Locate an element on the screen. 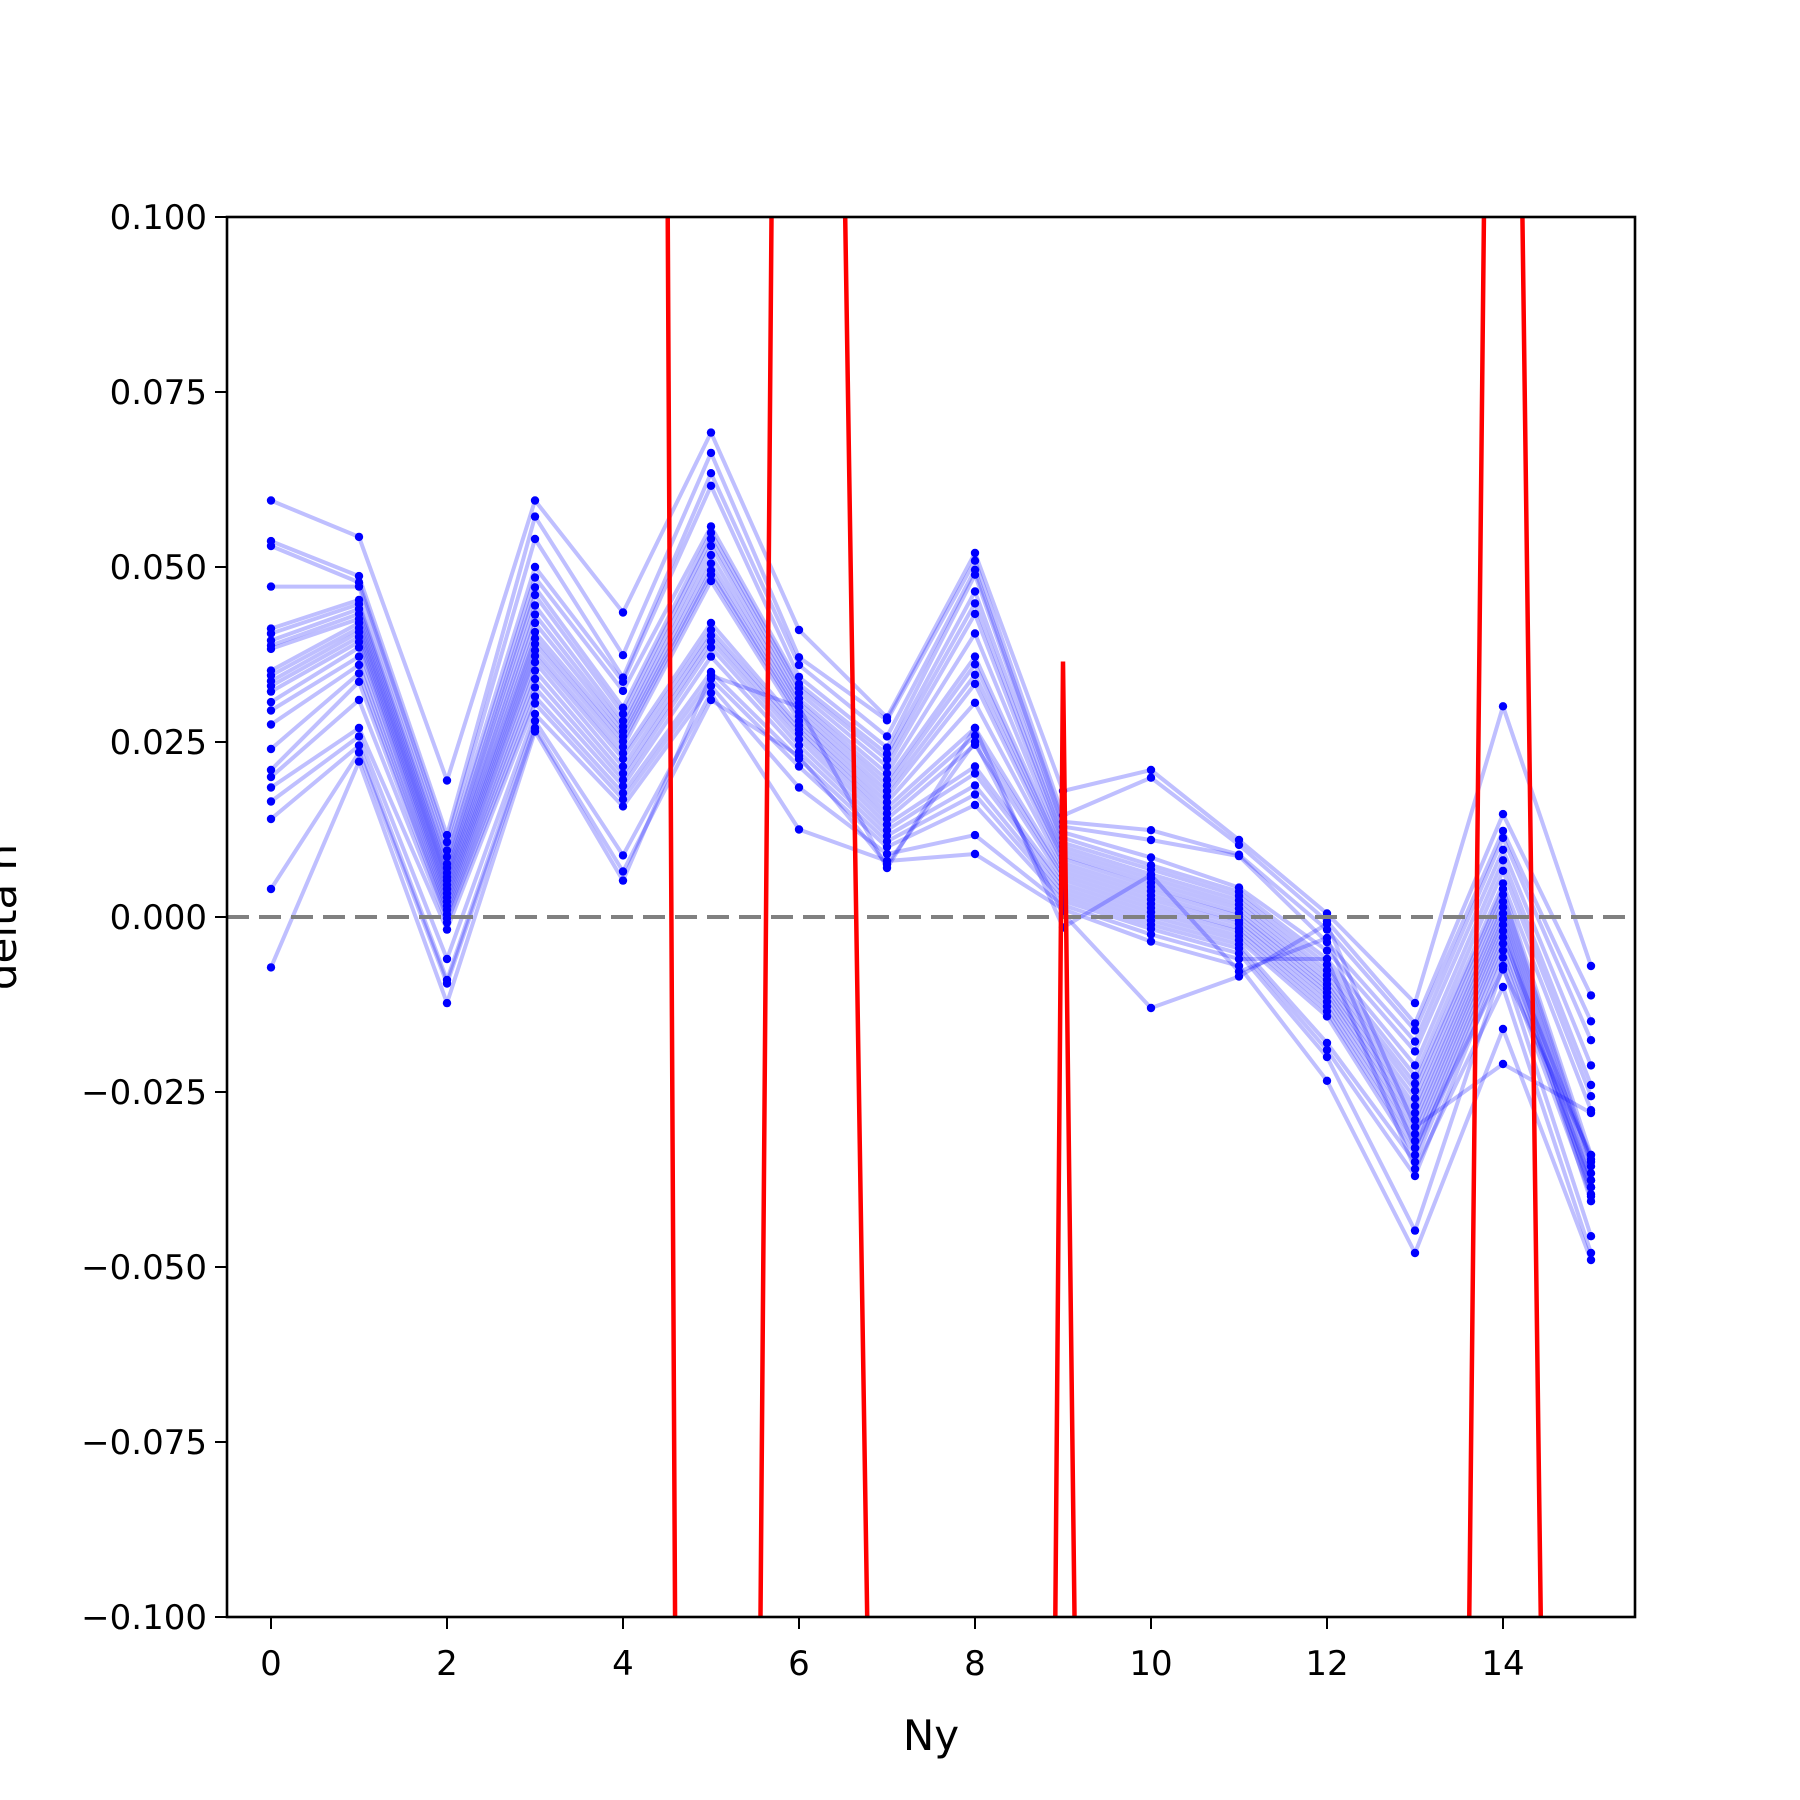 This screenshot has height=1800, width=1800. y-tick-label: 0.050 is located at coordinates (158, 568).